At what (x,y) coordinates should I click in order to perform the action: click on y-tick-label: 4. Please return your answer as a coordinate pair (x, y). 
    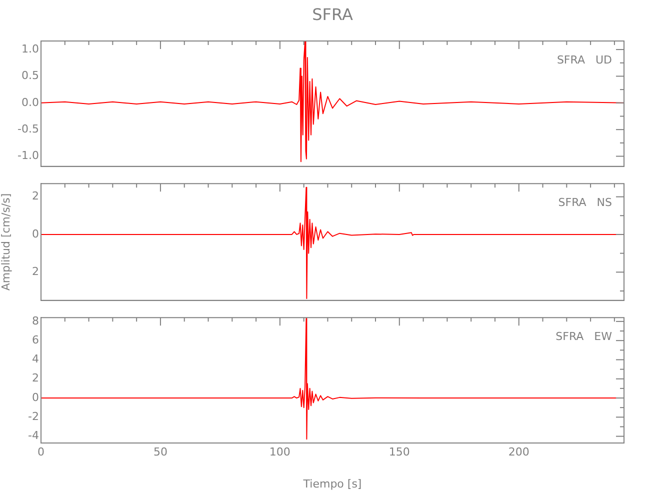
    Looking at the image, I should click on (35, 359).